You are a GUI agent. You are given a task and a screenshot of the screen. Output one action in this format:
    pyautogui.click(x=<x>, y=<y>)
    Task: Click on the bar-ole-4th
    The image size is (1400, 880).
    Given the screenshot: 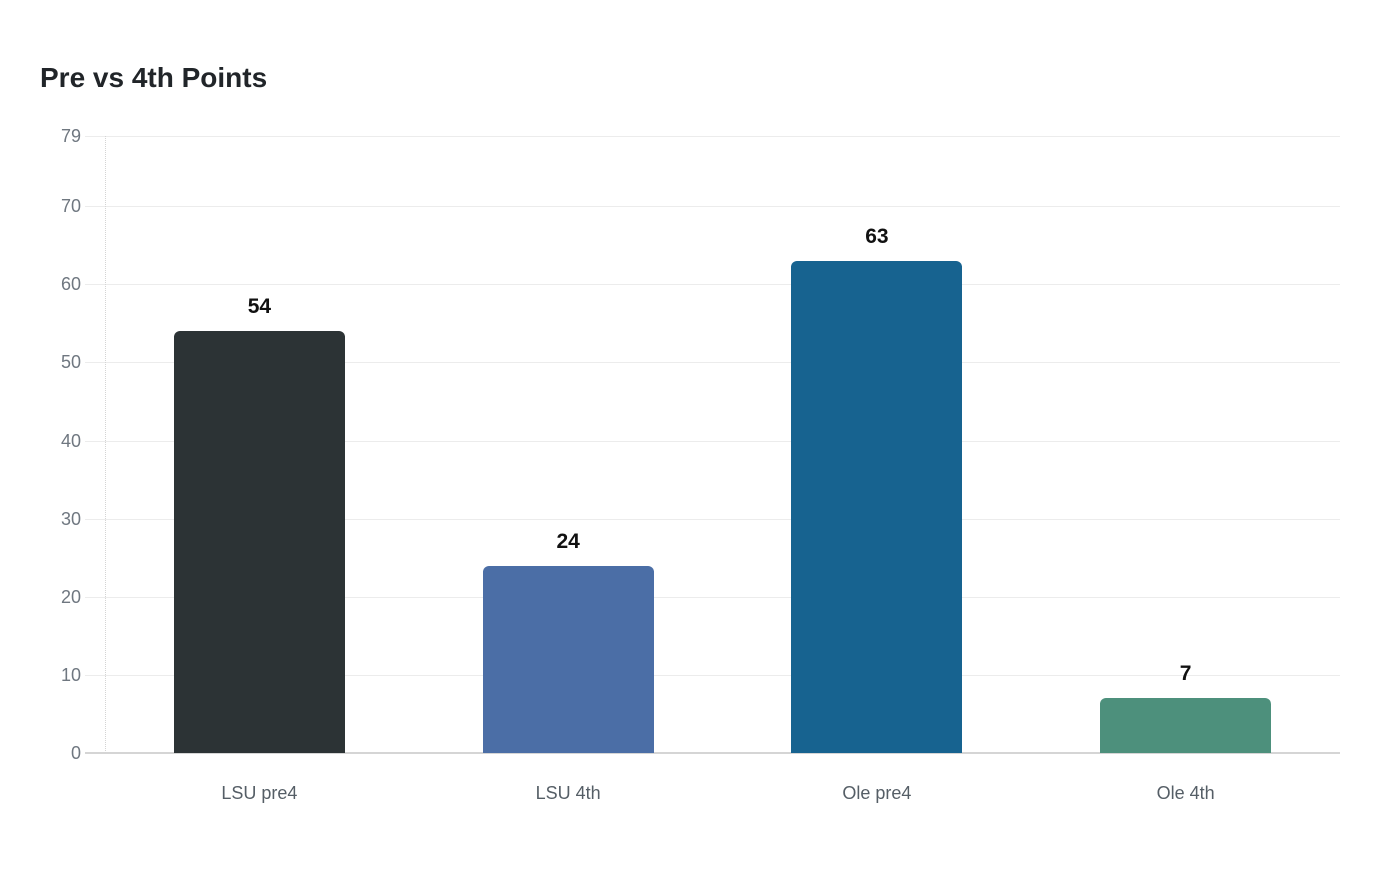 What is the action you would take?
    pyautogui.click(x=1186, y=725)
    